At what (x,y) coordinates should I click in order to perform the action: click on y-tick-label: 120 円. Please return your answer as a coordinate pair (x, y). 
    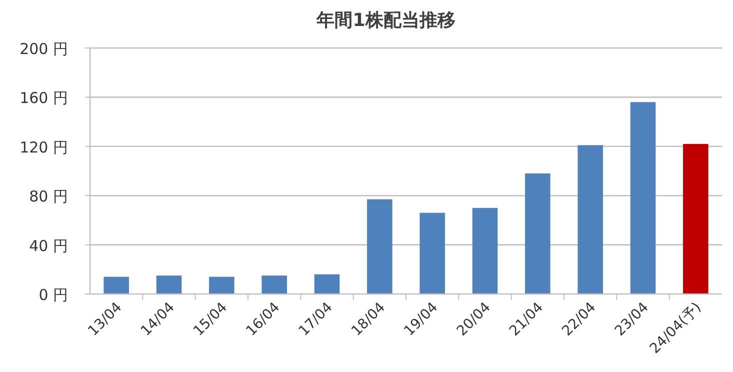
    Looking at the image, I should click on (44, 147).